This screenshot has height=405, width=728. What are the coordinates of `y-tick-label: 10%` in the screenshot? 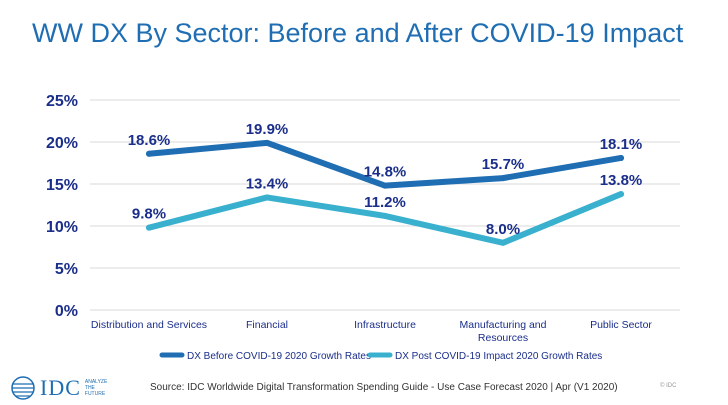 It's located at (62, 227).